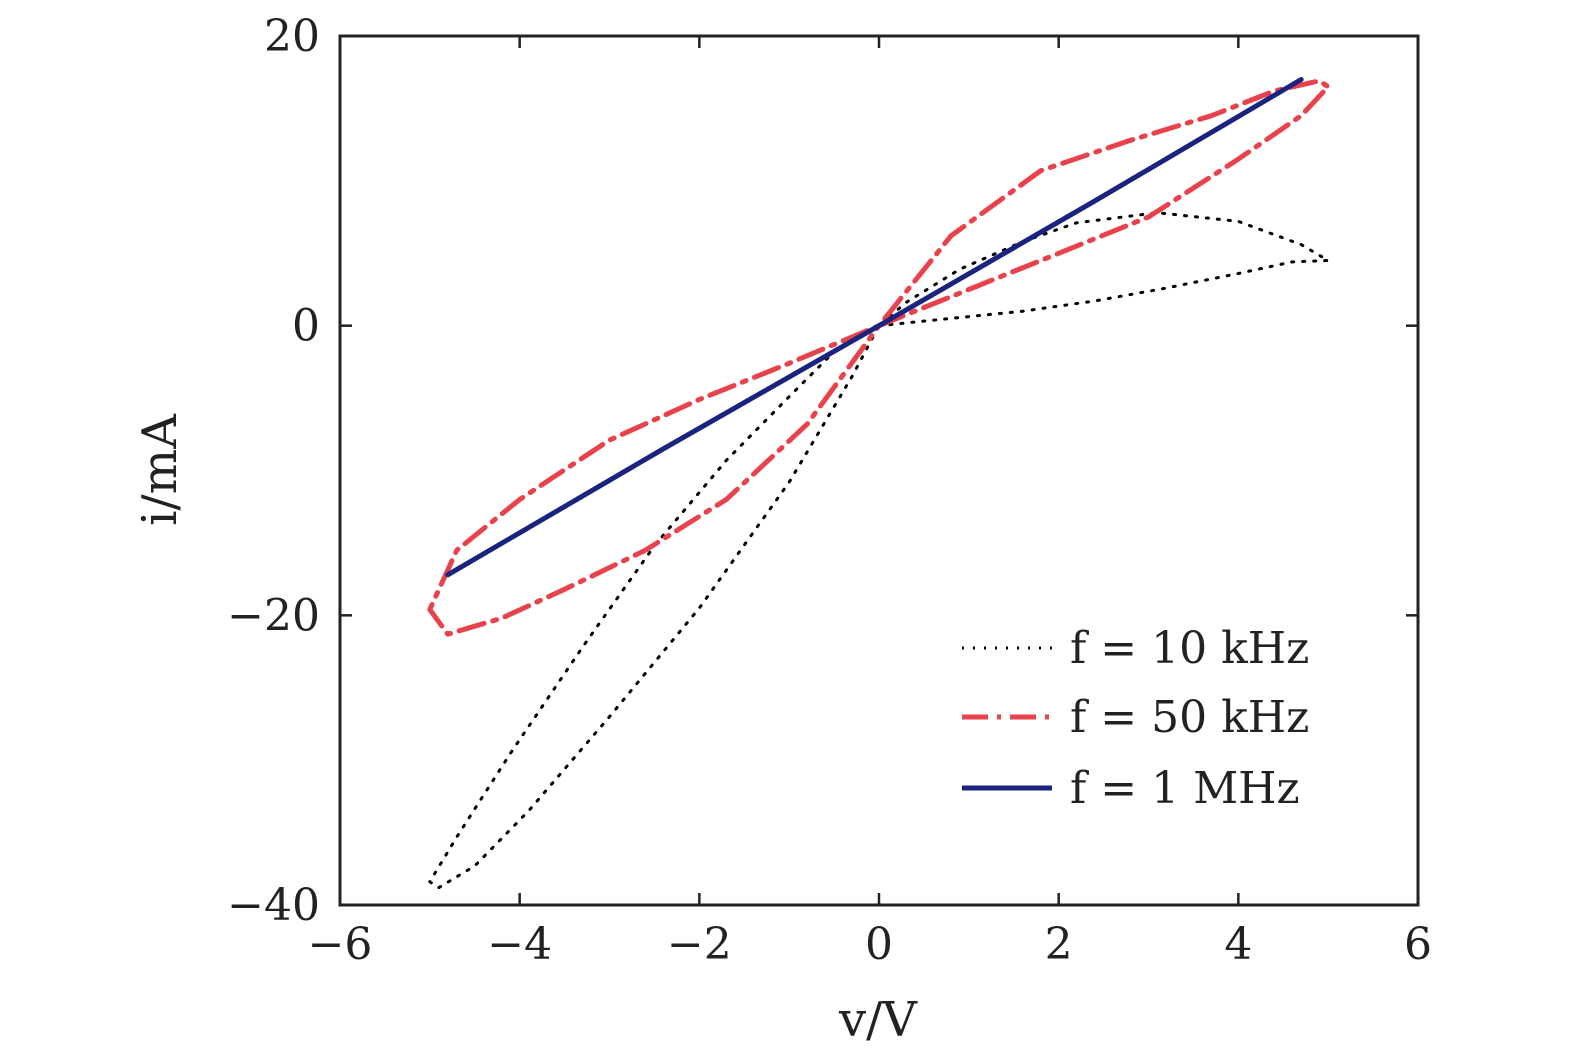  Describe the element at coordinates (1418, 944) in the screenshot. I see `x-tick-label: 6` at that location.